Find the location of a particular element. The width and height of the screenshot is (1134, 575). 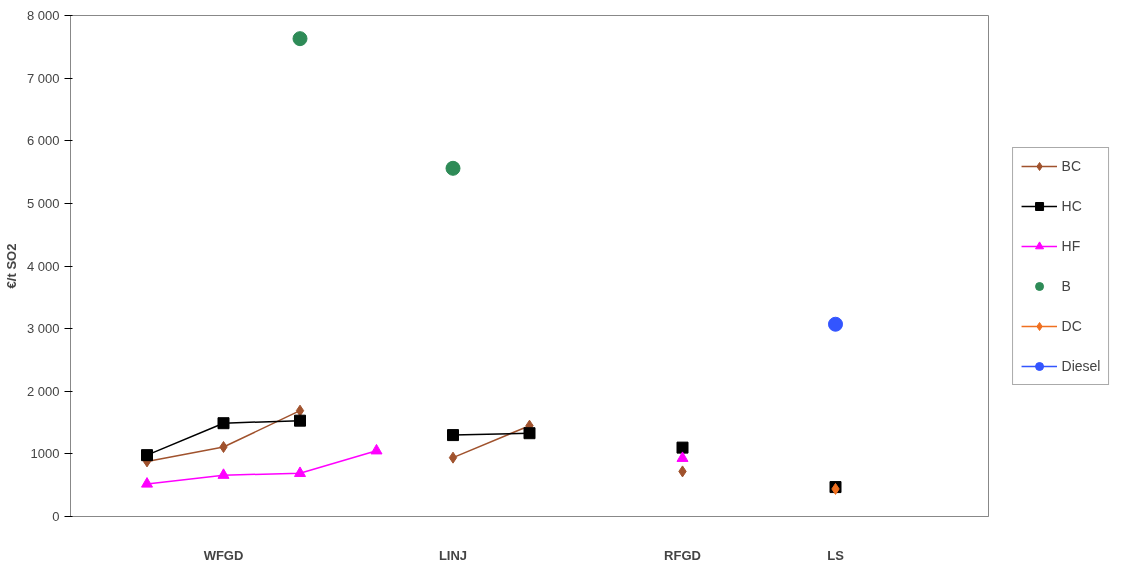

y-tick-label: 2 000 is located at coordinates (43, 391).